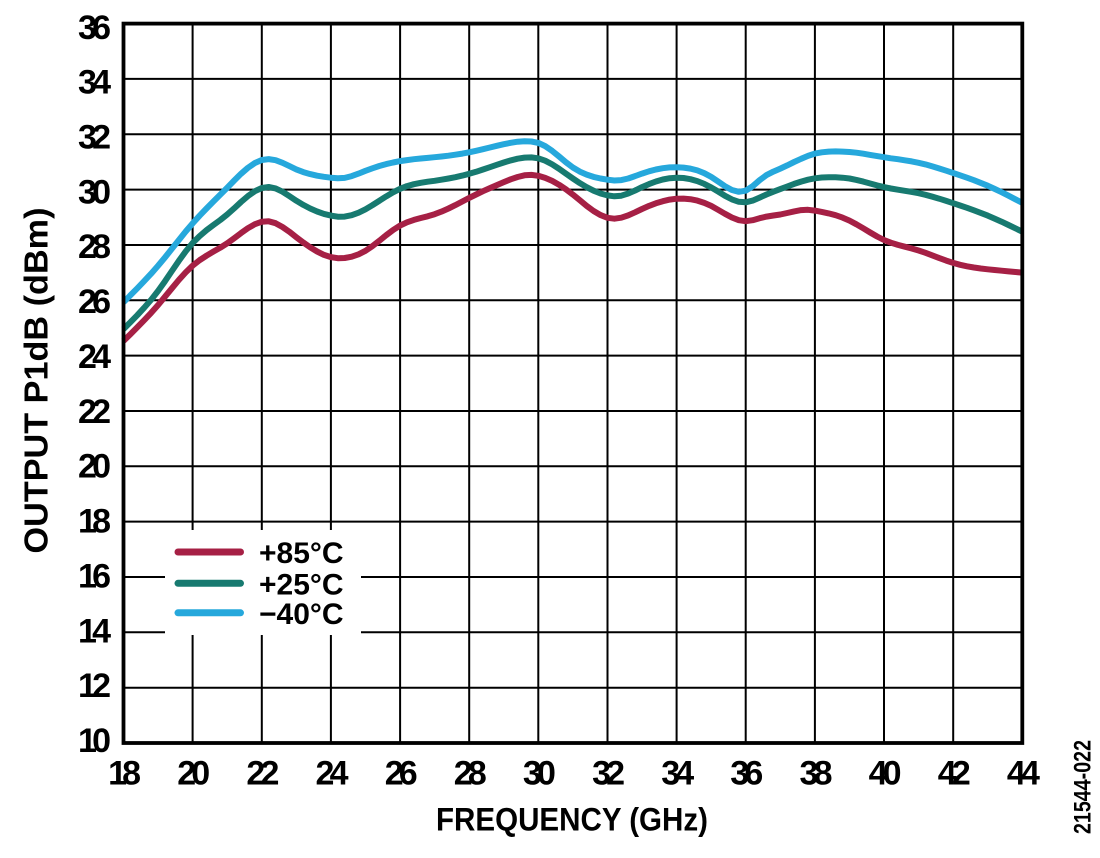  I want to click on svg-text: 21544-022, so click(1082, 787).